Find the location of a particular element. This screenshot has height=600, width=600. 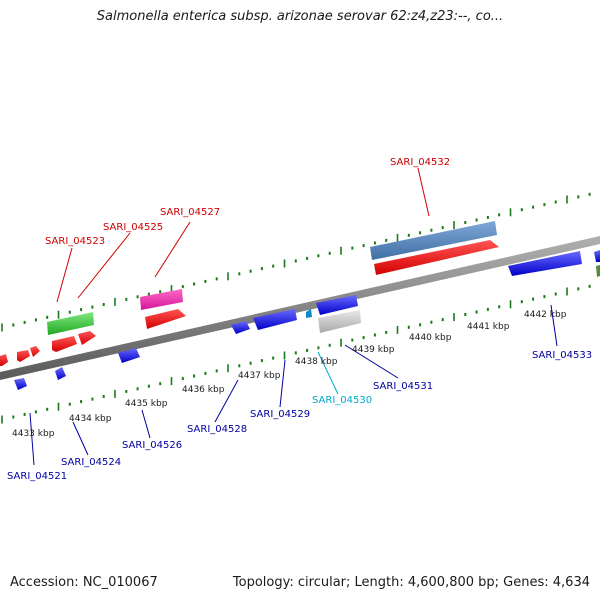

gene-label: SARI_04531 is located at coordinates (403, 386).